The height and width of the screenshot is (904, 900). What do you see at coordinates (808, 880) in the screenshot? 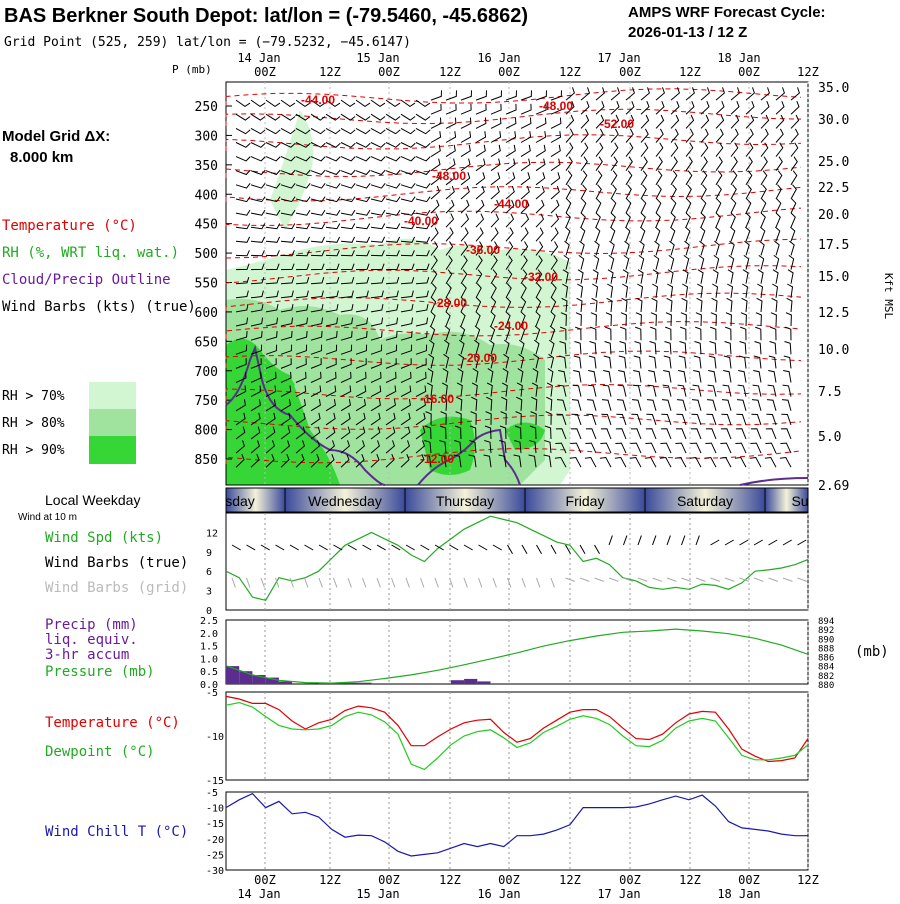
I see `hour-label-bottom: 12Z` at bounding box center [808, 880].